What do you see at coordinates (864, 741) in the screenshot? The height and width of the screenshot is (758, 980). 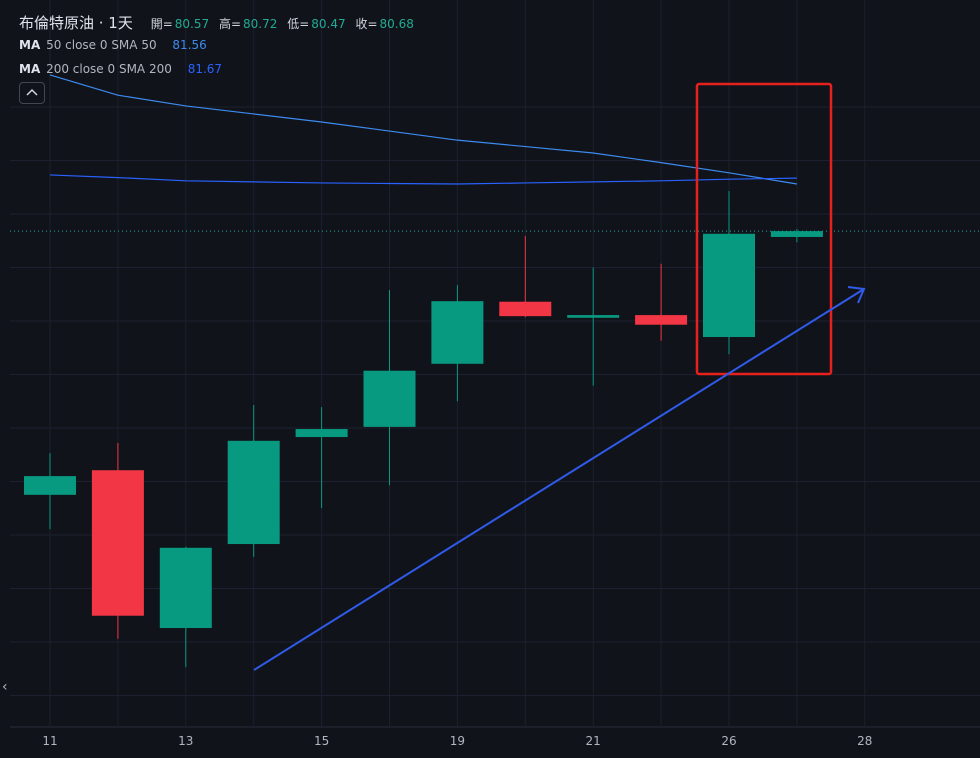 I see `x-tick-label: 28` at bounding box center [864, 741].